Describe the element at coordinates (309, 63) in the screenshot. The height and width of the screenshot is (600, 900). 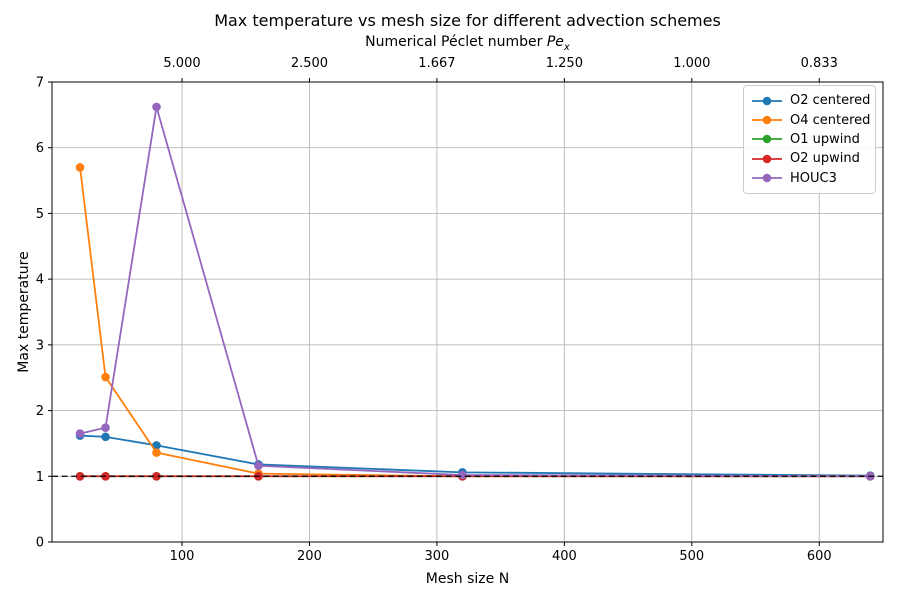
I see `top-tick-label: 2.500` at that location.